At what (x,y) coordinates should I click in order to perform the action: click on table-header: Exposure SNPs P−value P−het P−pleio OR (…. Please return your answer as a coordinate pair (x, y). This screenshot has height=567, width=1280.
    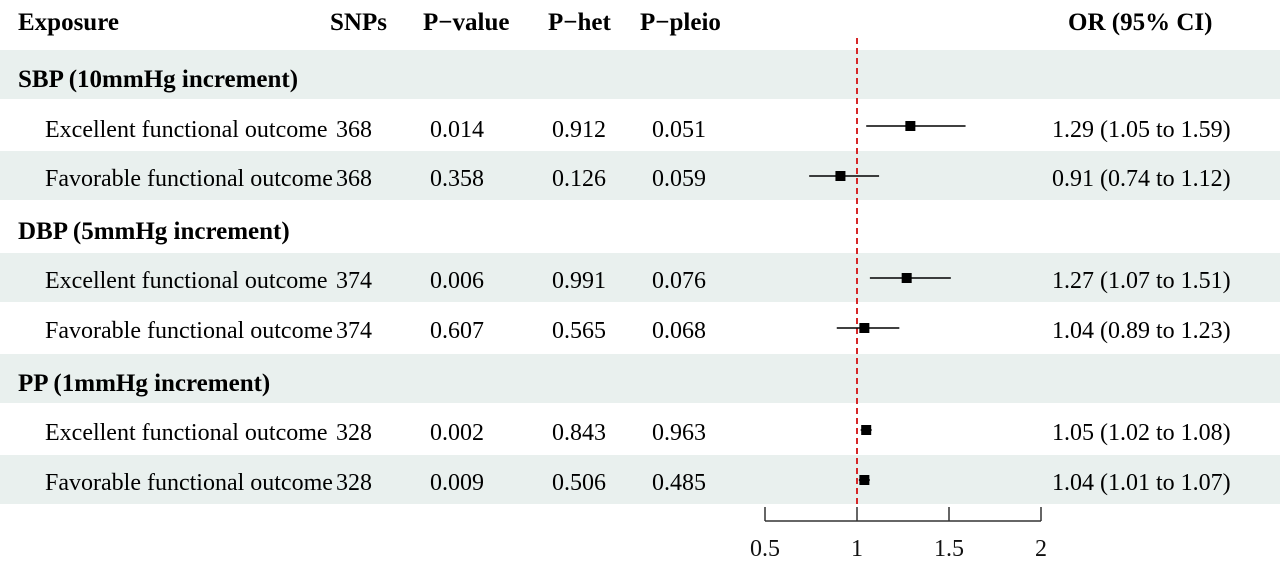
    Looking at the image, I should click on (615, 22).